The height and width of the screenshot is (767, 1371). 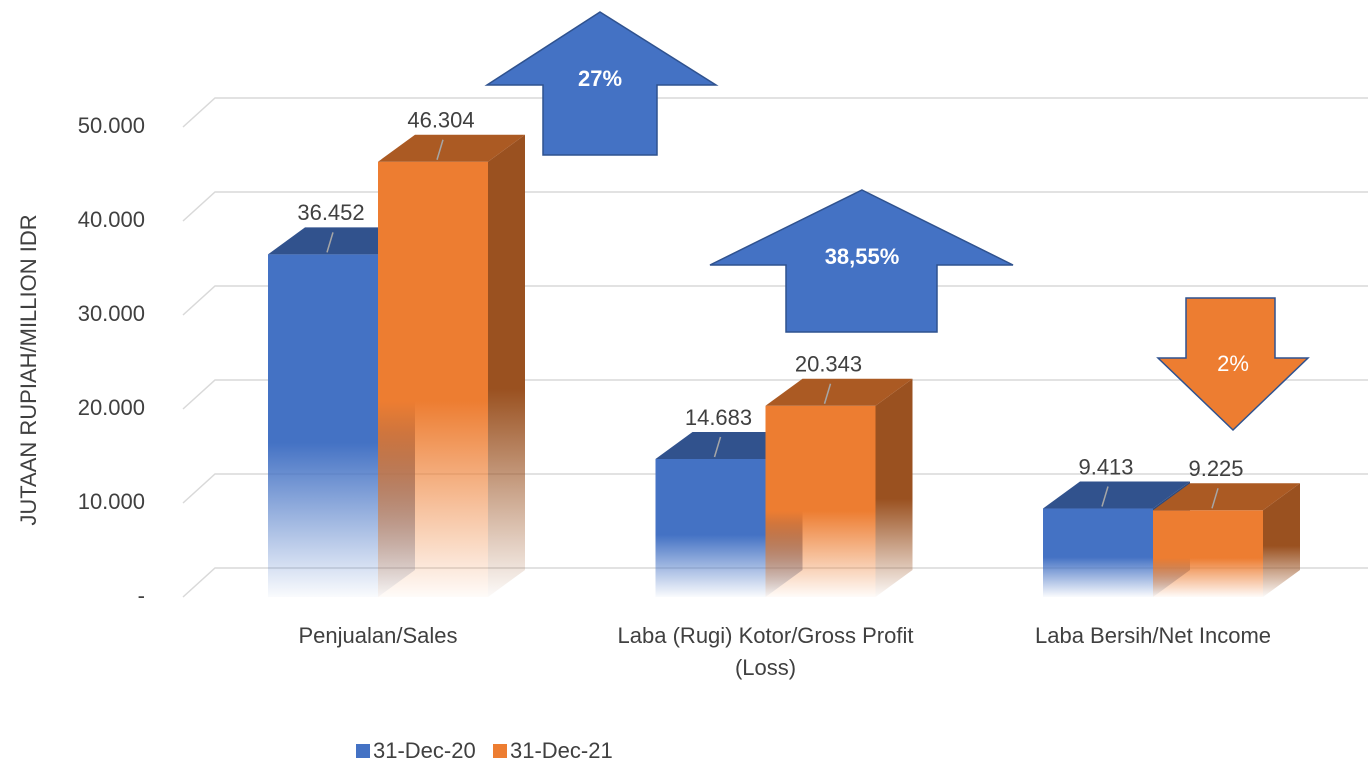 I want to click on annotation: 38,55%, so click(x=862, y=256).